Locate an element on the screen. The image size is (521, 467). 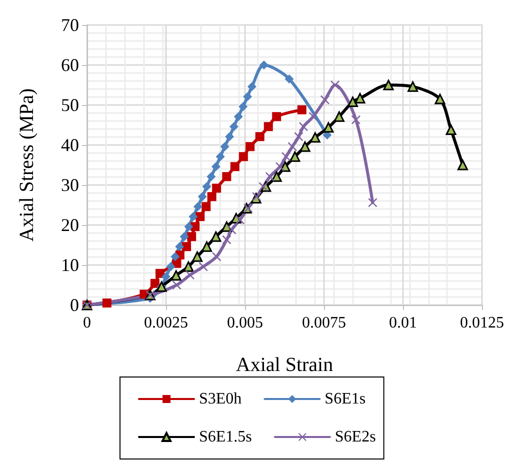
y-axis-title: Axial Stress (MPa) is located at coordinates (27, 165).